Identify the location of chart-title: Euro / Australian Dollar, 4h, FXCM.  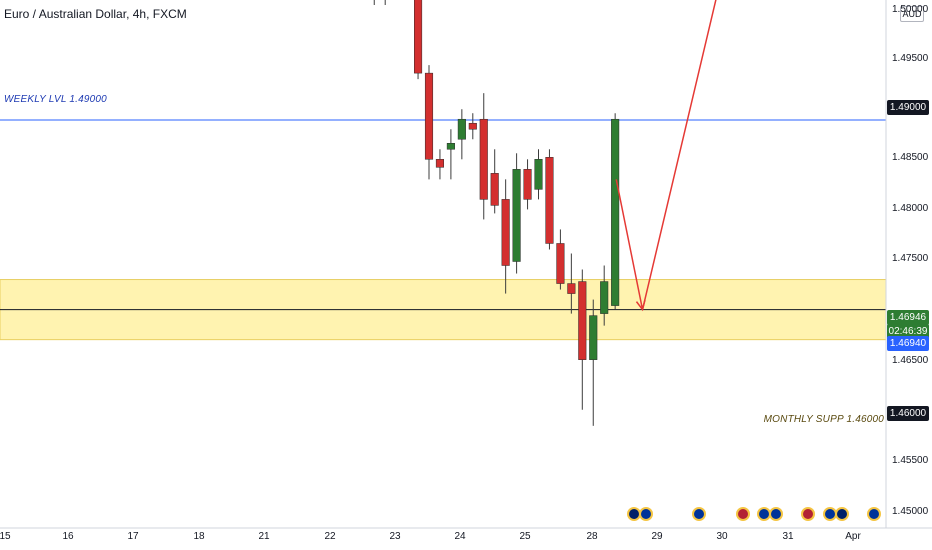
(95, 14).